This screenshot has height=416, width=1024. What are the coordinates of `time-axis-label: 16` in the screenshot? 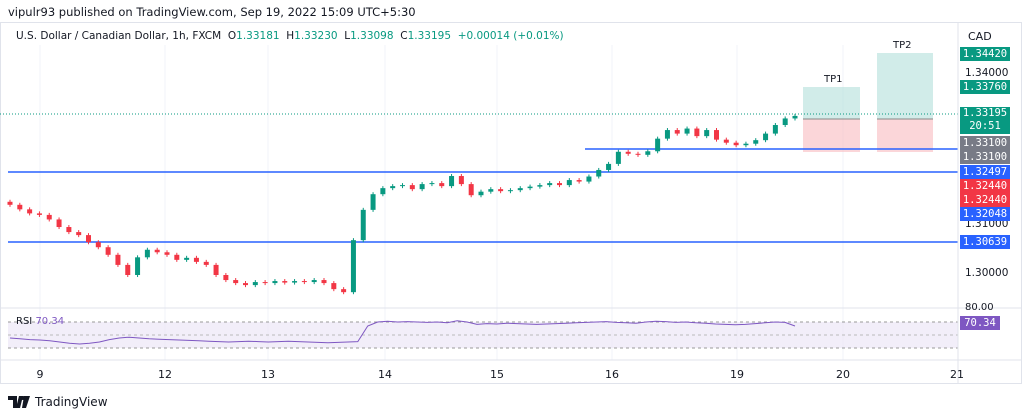 It's located at (612, 374).